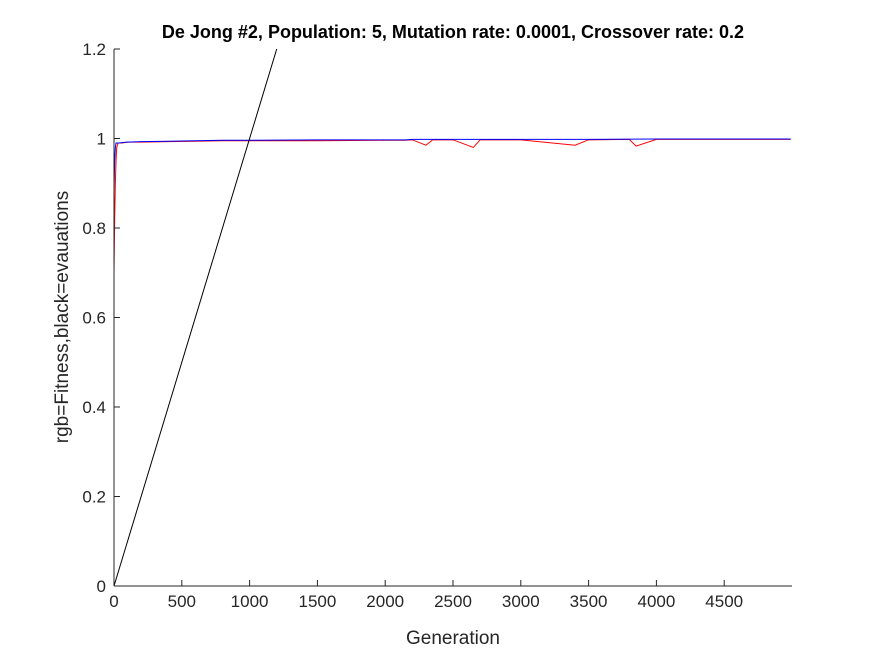 The height and width of the screenshot is (656, 875). I want to click on y-tick-label: 0.6, so click(94, 318).